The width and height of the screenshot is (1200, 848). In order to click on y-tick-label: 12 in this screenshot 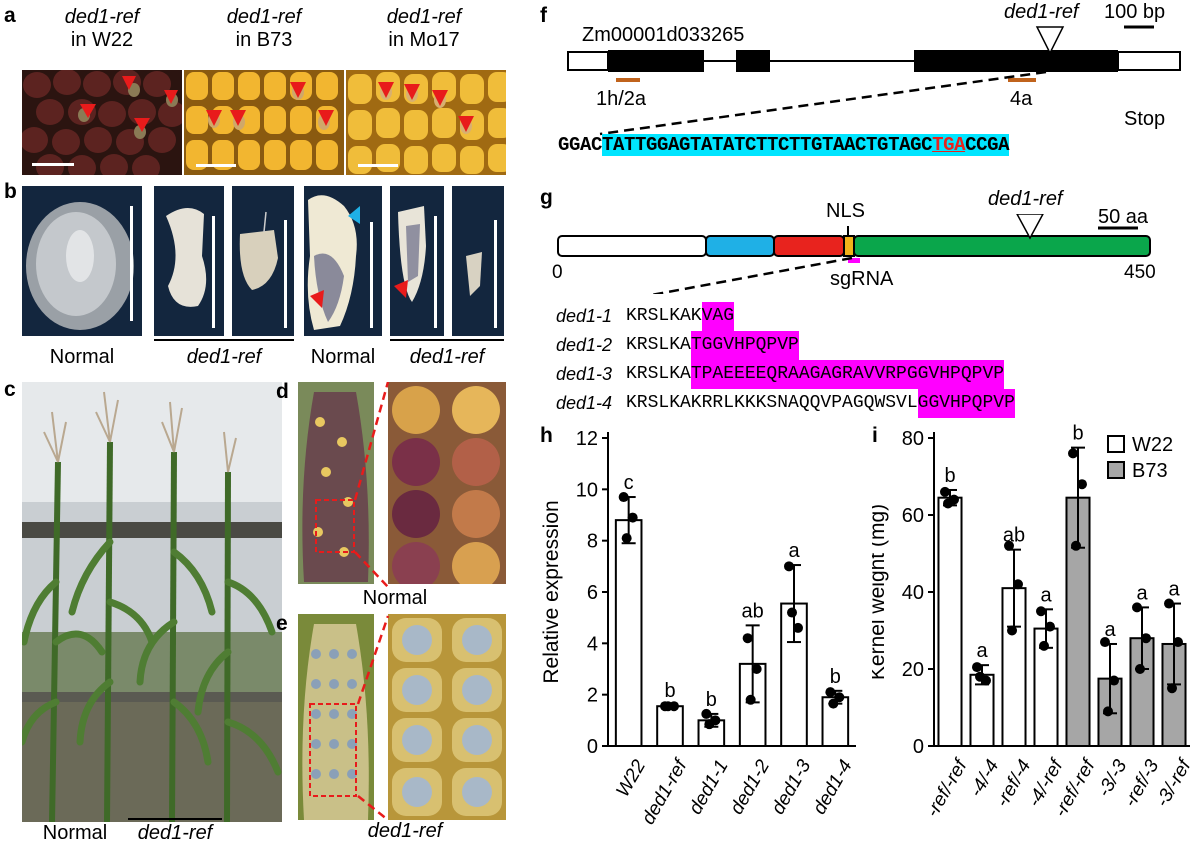, I will do `click(587, 439)`.